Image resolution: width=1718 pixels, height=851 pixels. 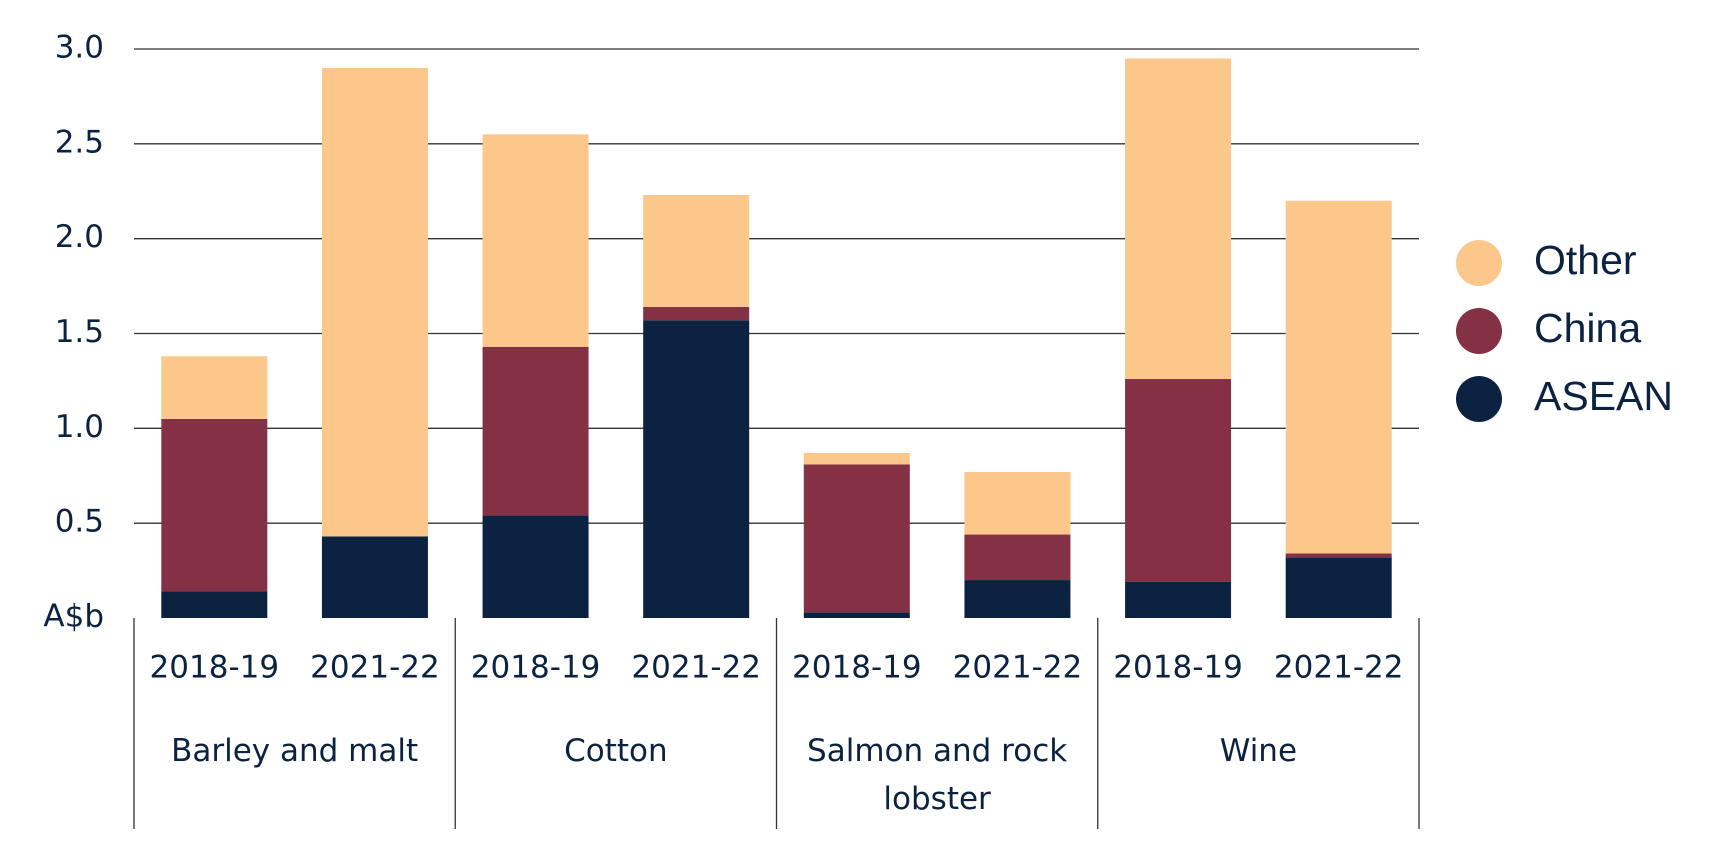 I want to click on y-axis-label: A$b, so click(x=73, y=617).